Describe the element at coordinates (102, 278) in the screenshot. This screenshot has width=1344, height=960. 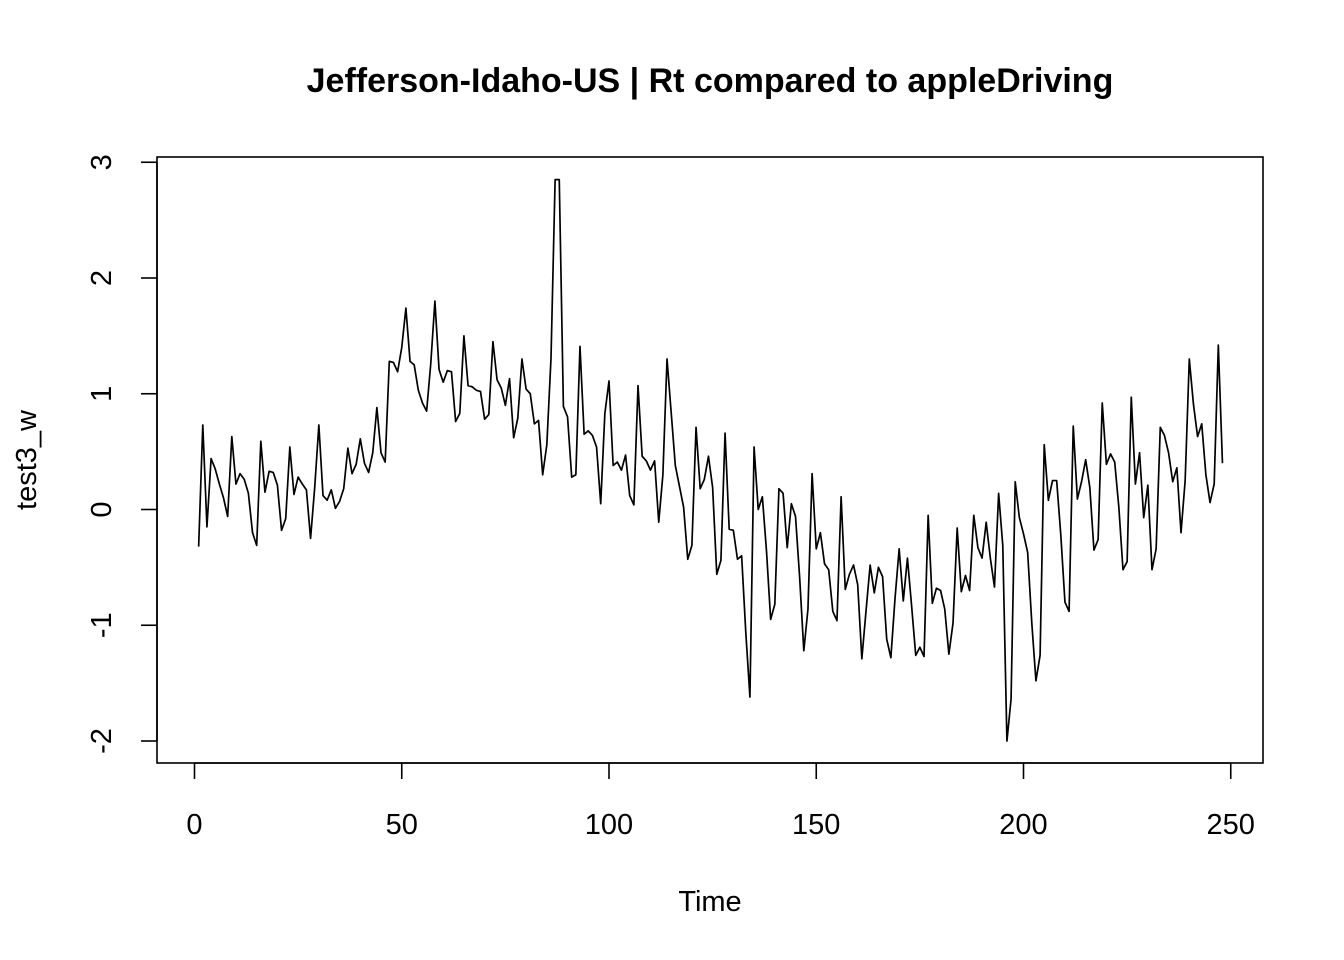
I see `y-tick-label: 2` at that location.